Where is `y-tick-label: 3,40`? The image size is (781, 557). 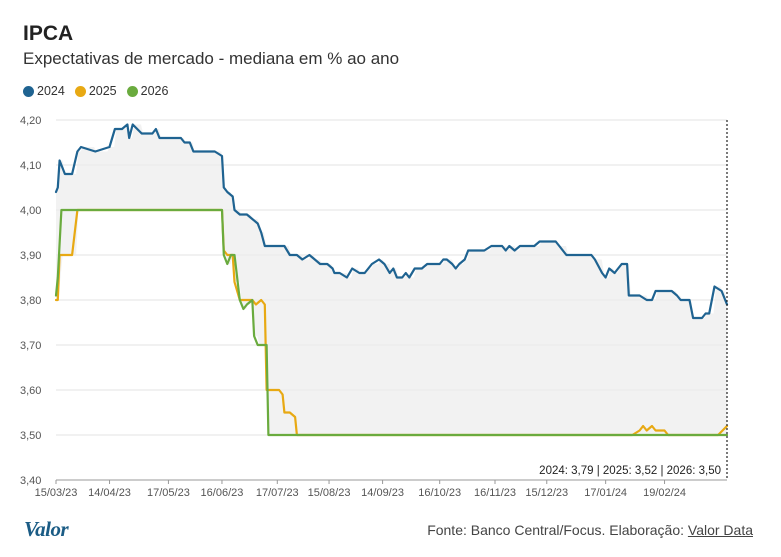 y-tick-label: 3,40 is located at coordinates (30, 481).